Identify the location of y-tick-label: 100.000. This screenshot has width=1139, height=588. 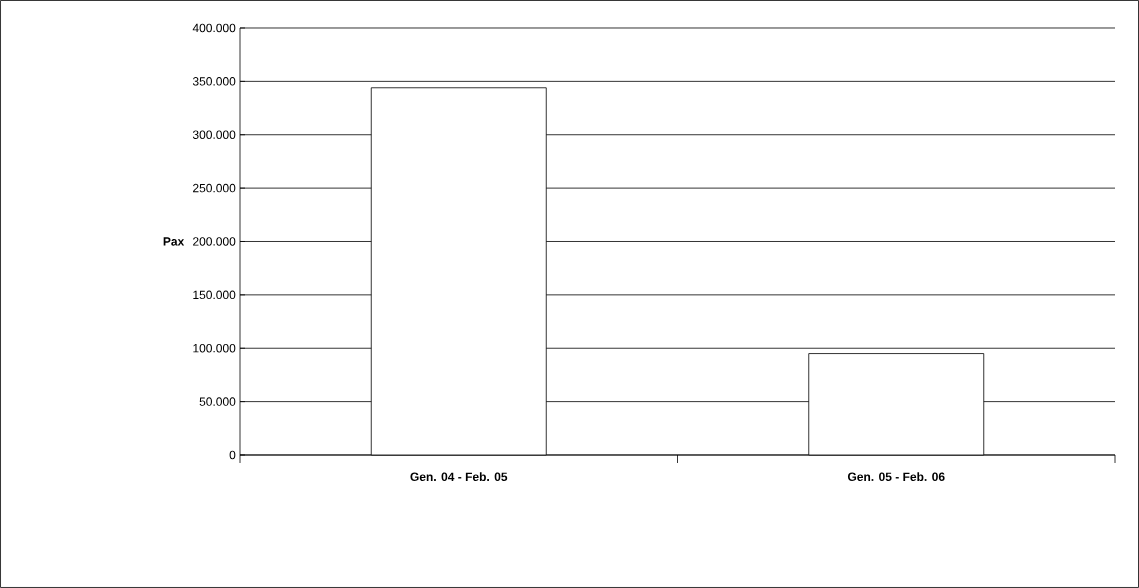
(214, 348).